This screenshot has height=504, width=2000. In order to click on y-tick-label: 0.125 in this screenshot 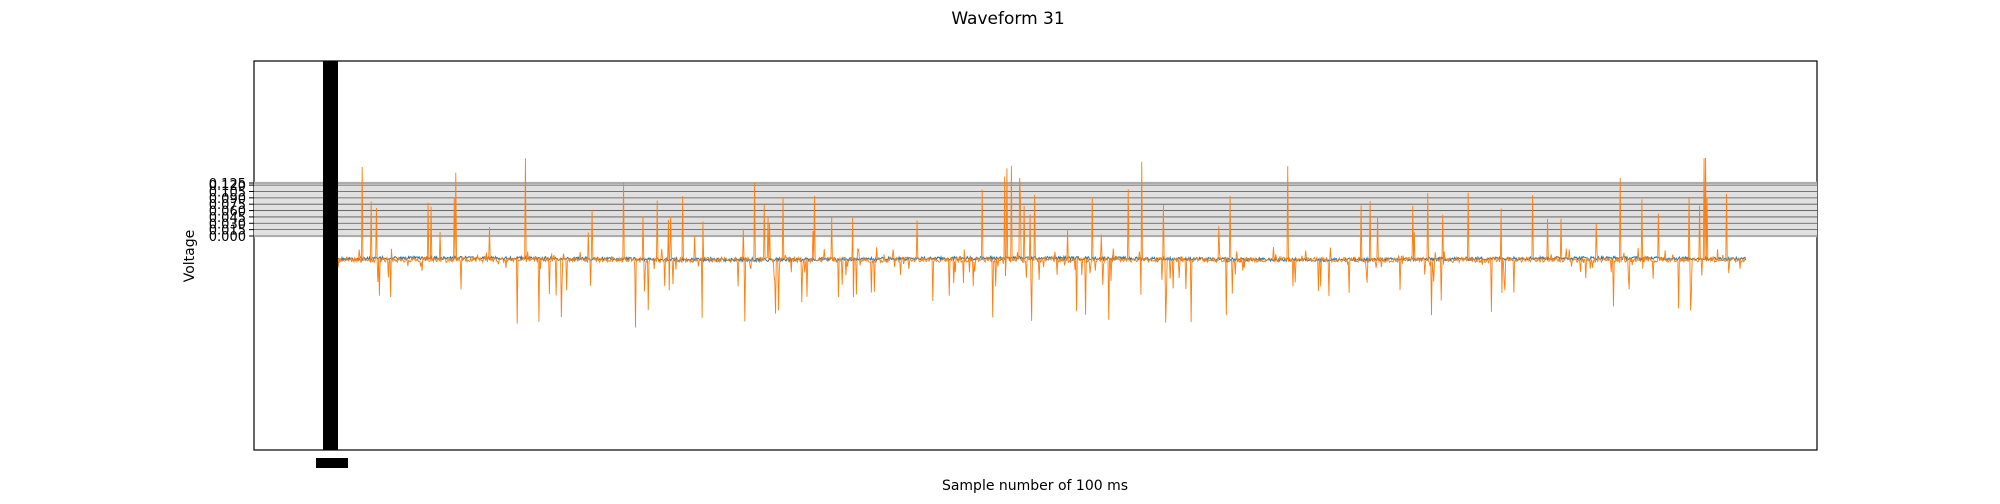, I will do `click(227, 184)`.